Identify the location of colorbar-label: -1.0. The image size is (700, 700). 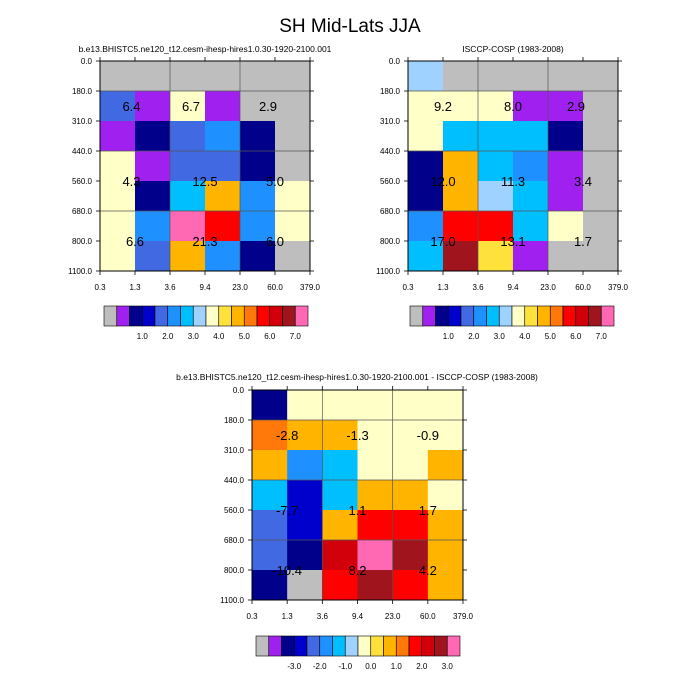
(345, 666).